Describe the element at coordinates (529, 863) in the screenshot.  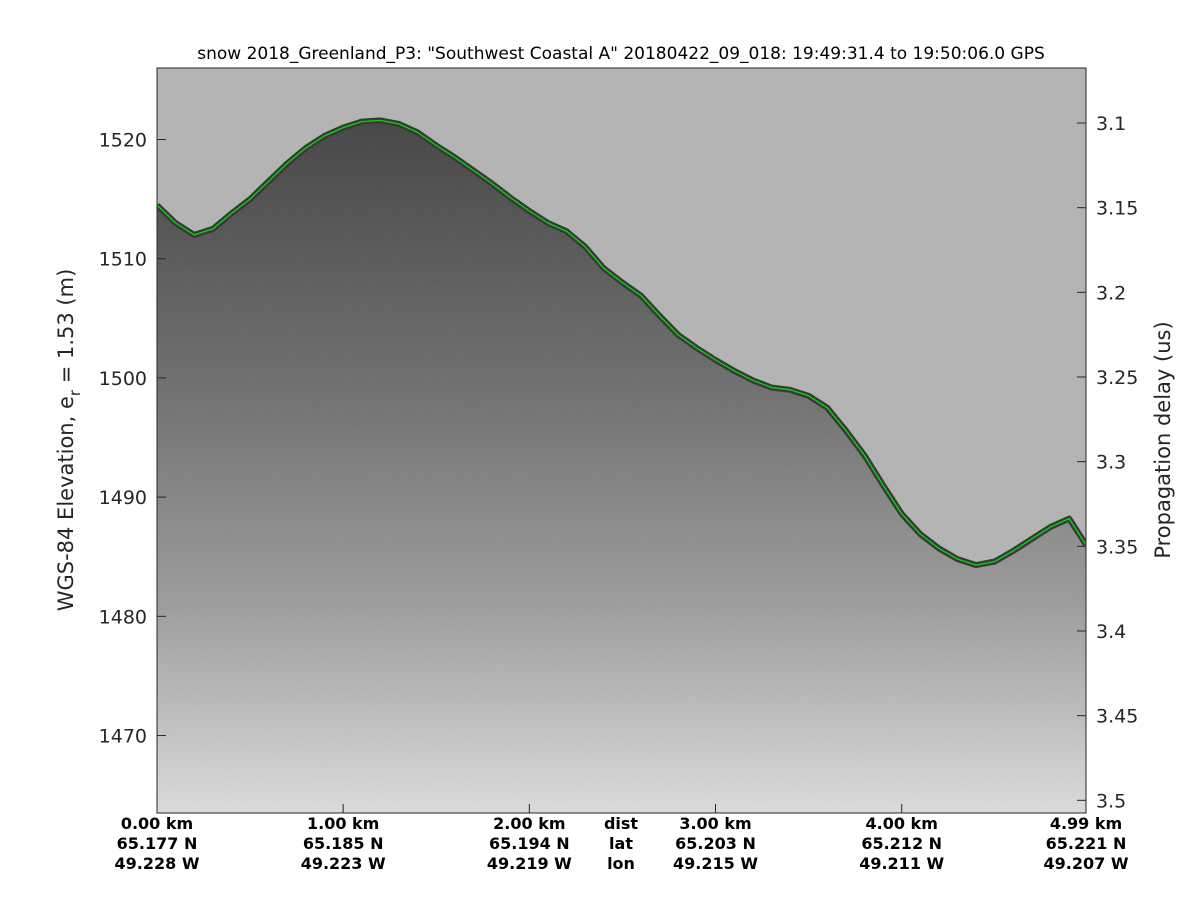
I see `x-tick-lon: 49.219 W` at that location.